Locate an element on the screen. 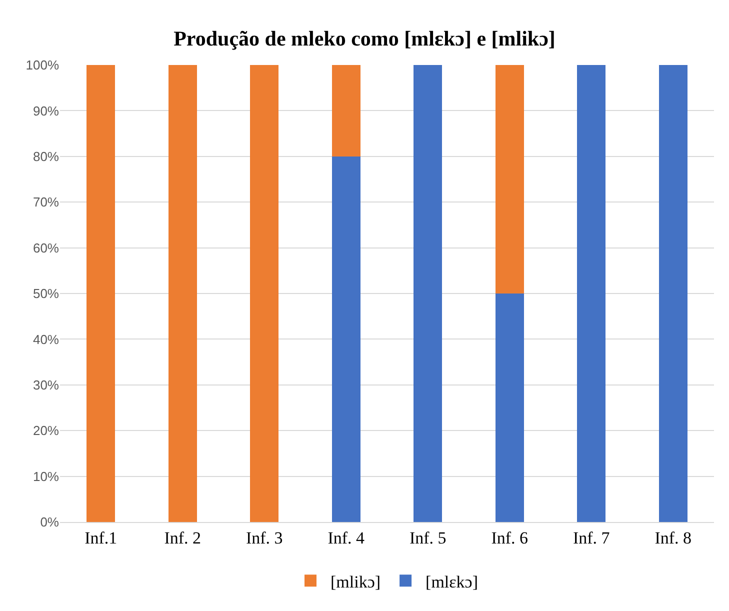 This screenshot has height=611, width=729. y-tick-label: 30% is located at coordinates (46, 384).